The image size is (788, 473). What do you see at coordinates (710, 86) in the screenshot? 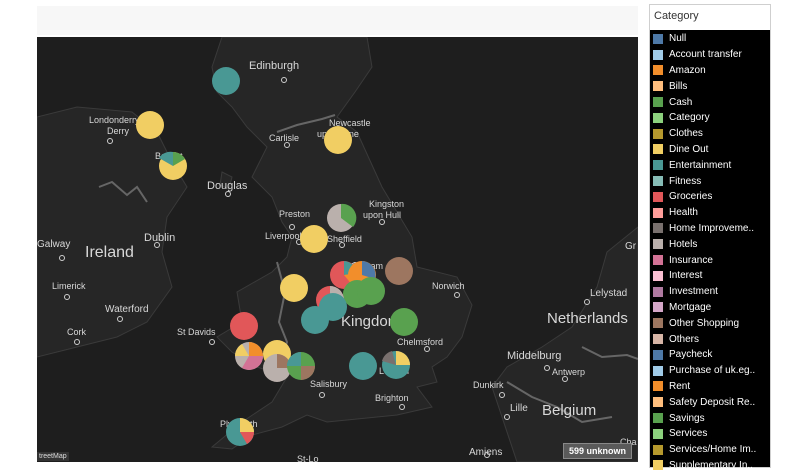
I see `legend-item: Bills` at bounding box center [710, 86].